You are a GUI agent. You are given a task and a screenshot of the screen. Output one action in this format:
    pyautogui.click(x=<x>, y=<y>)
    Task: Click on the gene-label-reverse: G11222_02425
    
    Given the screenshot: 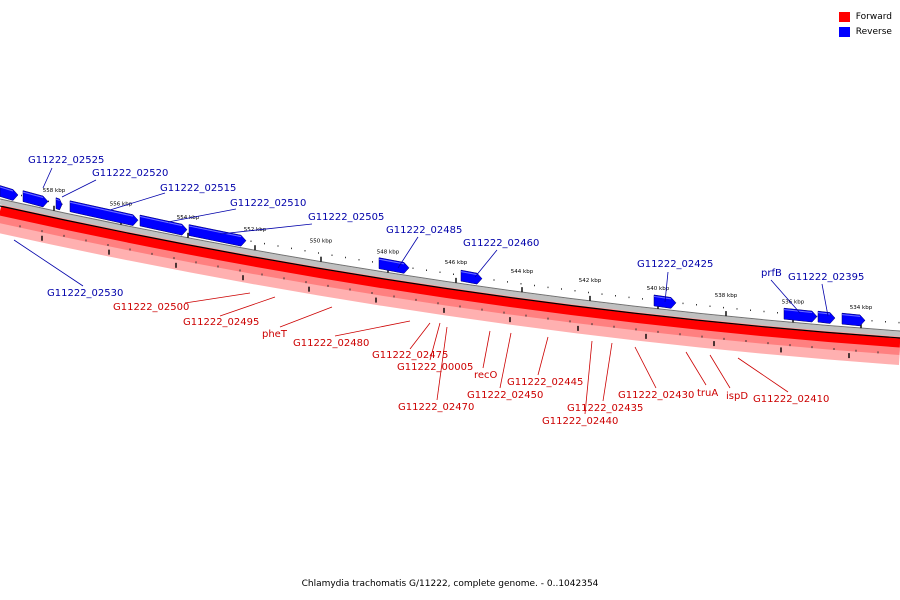 What is the action you would take?
    pyautogui.click(x=675, y=264)
    